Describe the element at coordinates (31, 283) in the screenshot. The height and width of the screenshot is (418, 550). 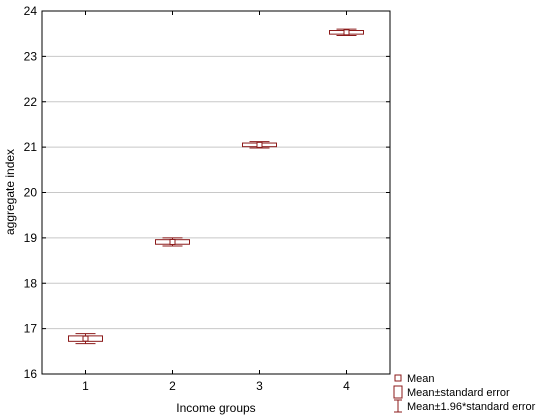
I see `y-tick-label: 18` at that location.